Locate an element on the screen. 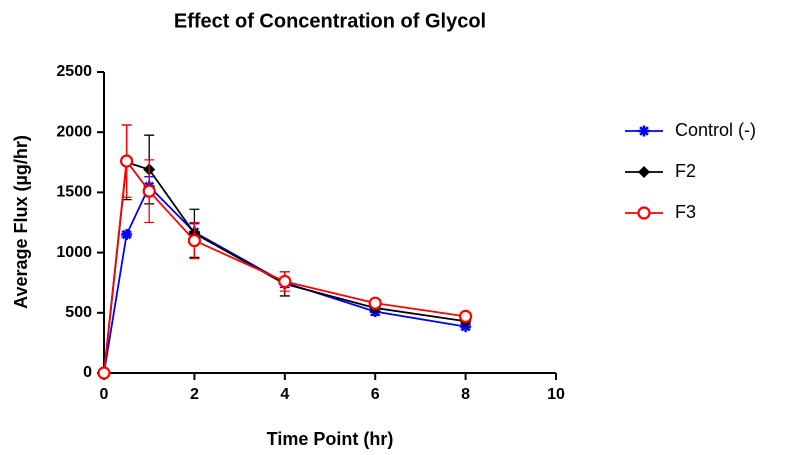 The width and height of the screenshot is (785, 455). y-tick-label: 0 is located at coordinates (87, 372).